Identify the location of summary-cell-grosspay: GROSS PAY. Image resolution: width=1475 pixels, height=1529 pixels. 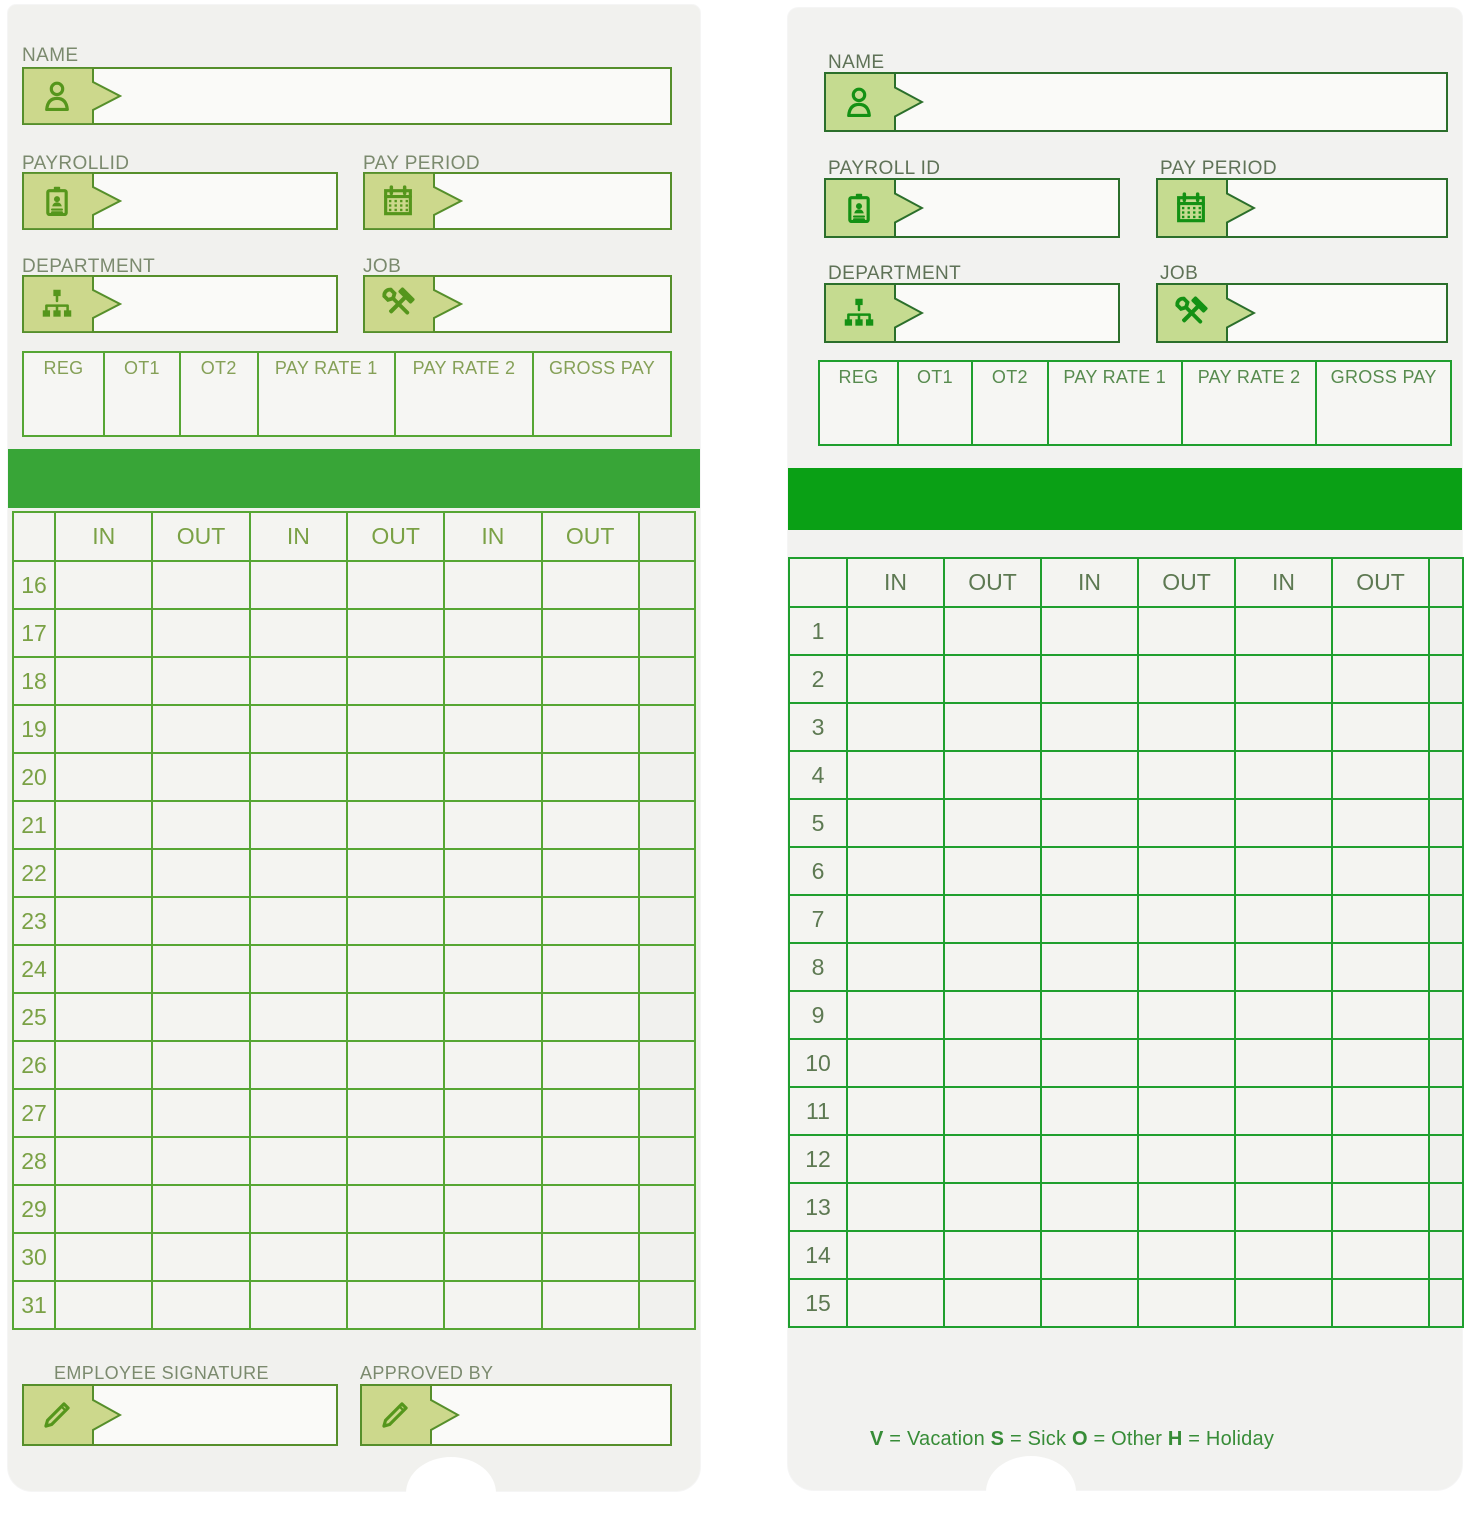
(602, 394).